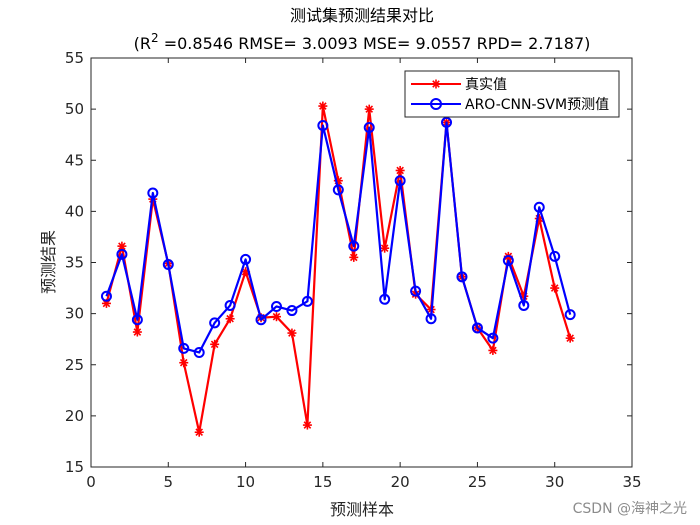 This screenshot has width=700, height=525. Describe the element at coordinates (74, 314) in the screenshot. I see `y-tick-label: 30` at that location.